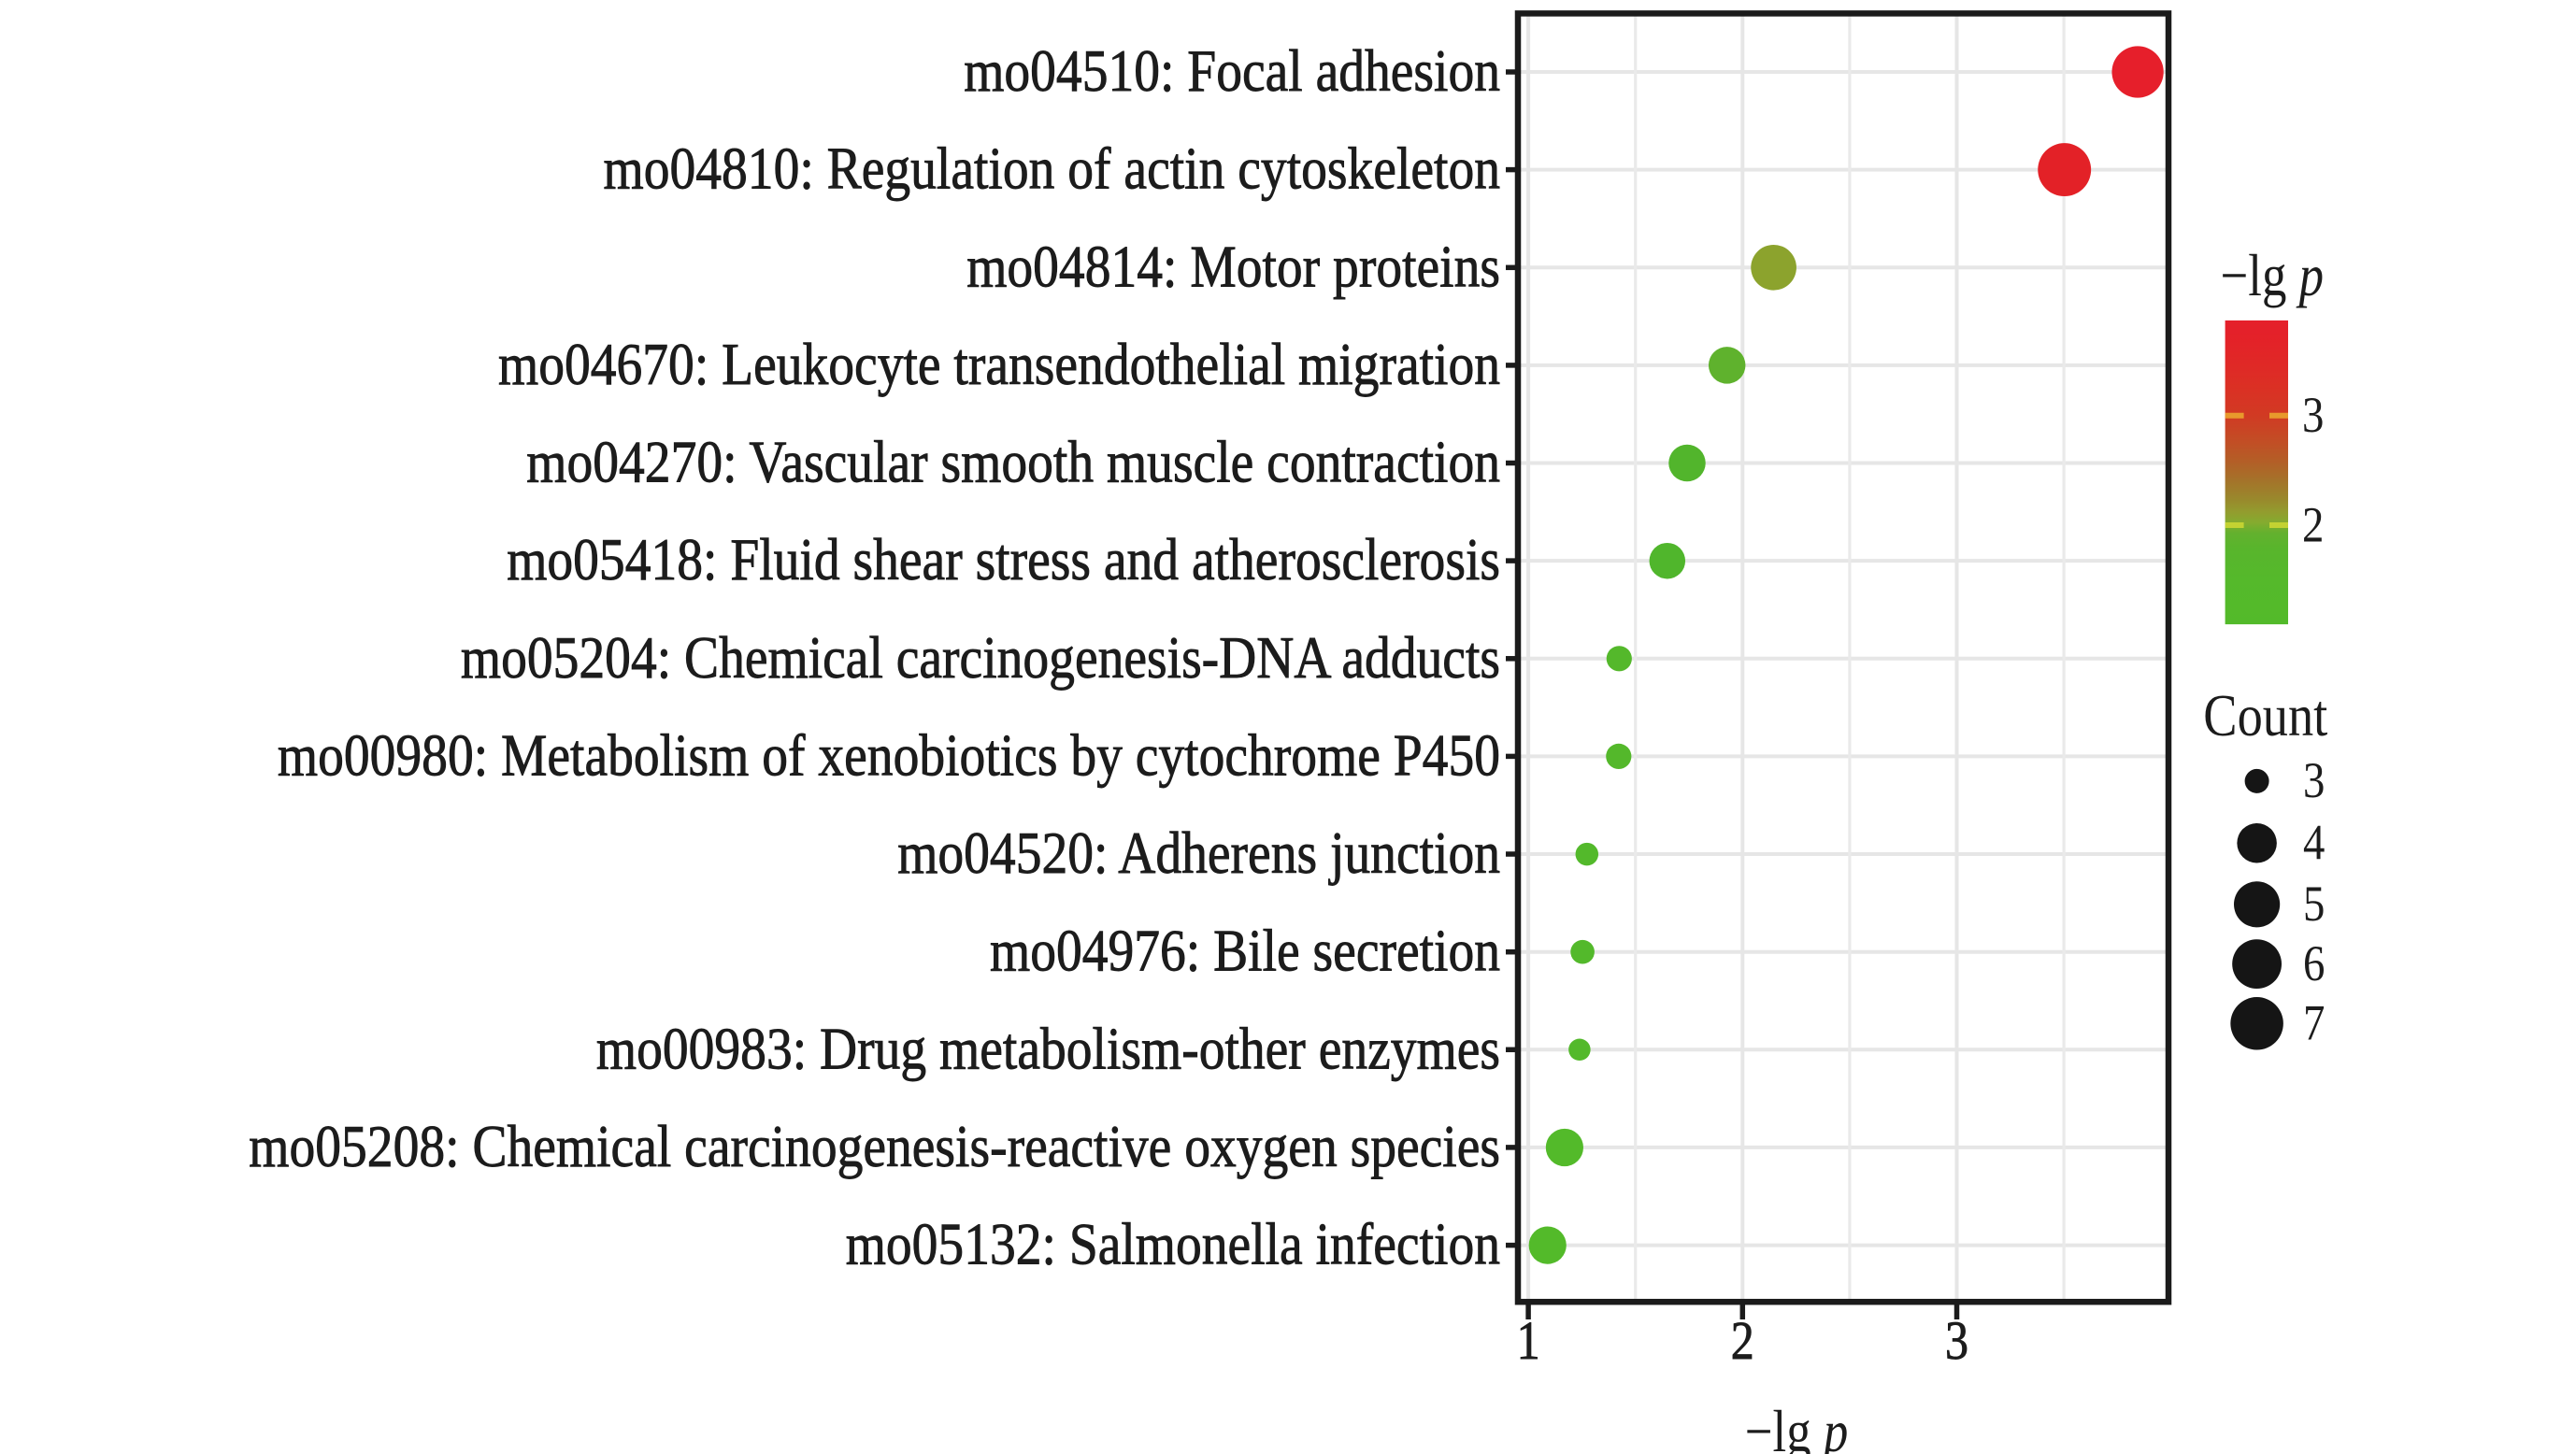  What do you see at coordinates (1528, 1341) in the screenshot?
I see `svg-text: 1` at bounding box center [1528, 1341].